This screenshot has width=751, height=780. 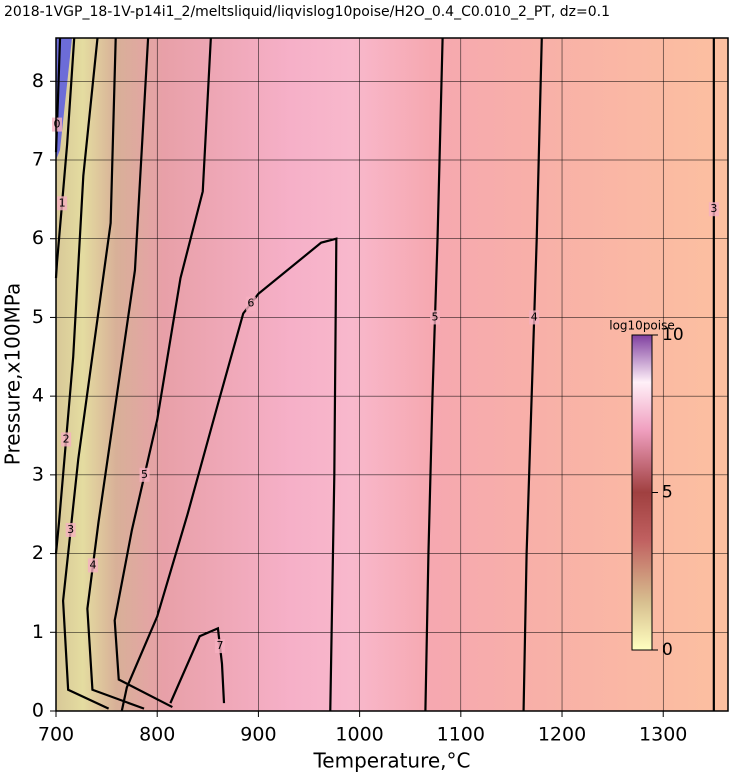 What do you see at coordinates (667, 650) in the screenshot?
I see `colorbar-tick-label: 0` at bounding box center [667, 650].